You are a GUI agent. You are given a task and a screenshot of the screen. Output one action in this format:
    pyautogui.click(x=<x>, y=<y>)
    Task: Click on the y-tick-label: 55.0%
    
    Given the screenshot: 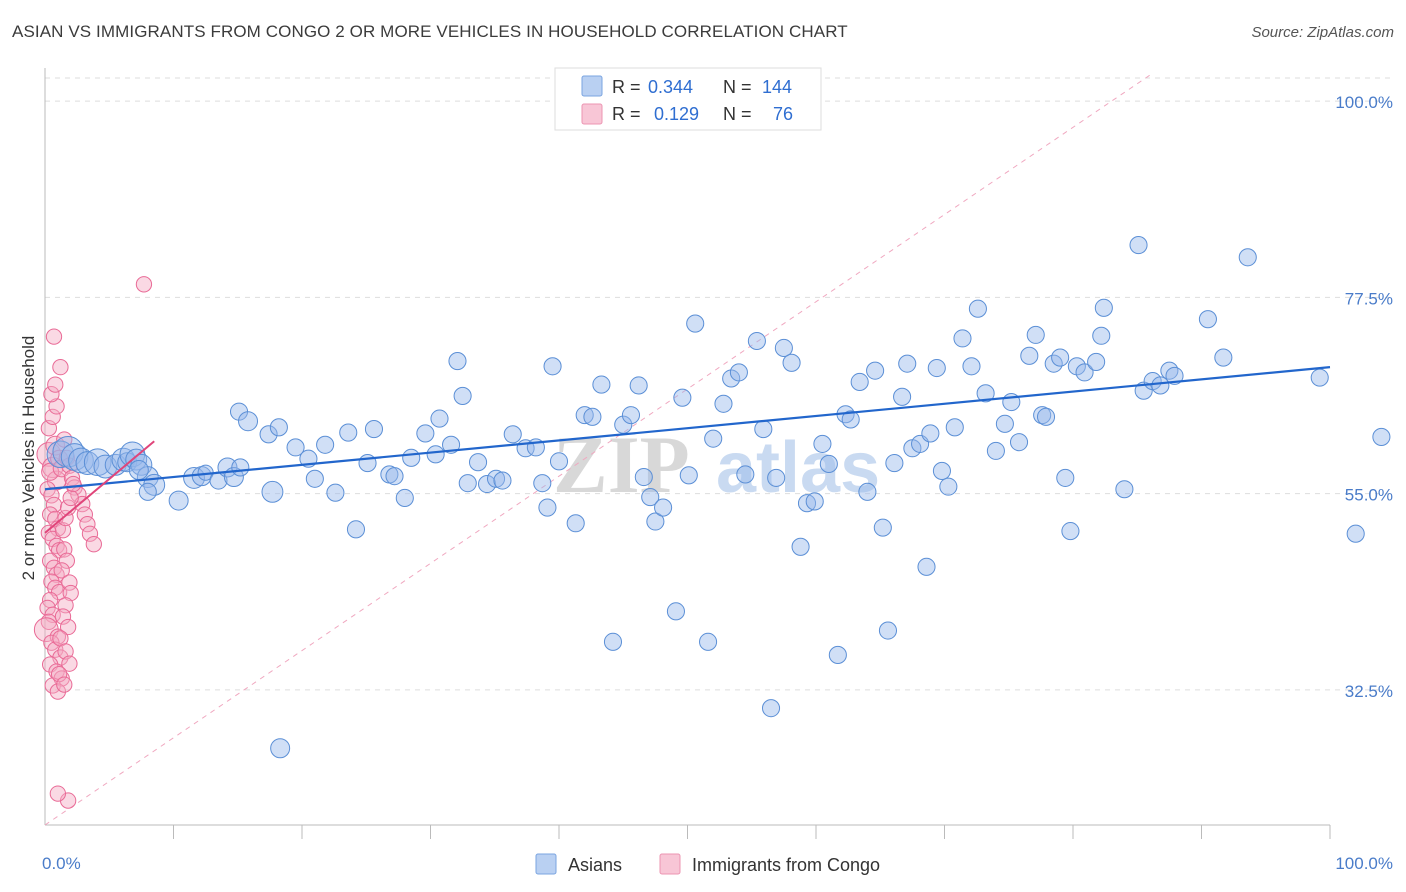 What is the action you would take?
    pyautogui.click(x=1369, y=495)
    